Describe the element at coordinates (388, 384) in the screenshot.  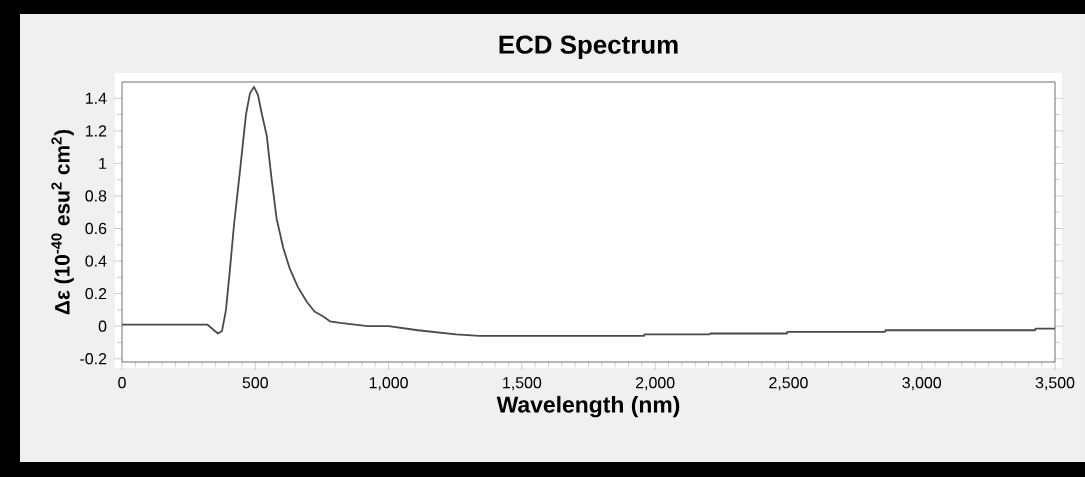
I see `x-tick-label: 1,000` at that location.